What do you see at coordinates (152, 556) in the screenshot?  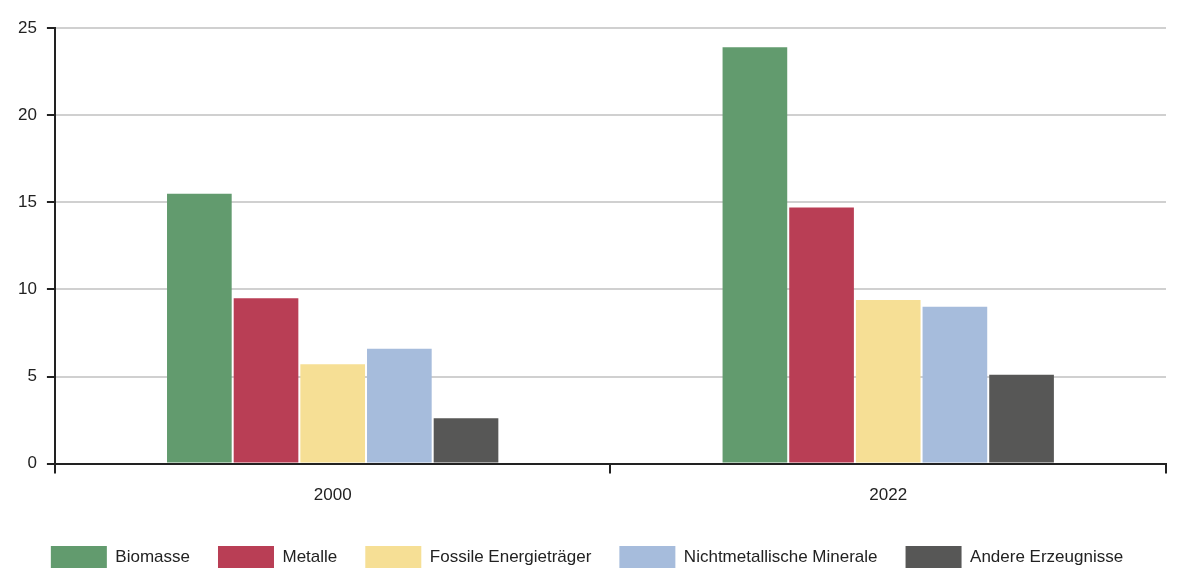 I see `legend-label: Biomasse` at bounding box center [152, 556].